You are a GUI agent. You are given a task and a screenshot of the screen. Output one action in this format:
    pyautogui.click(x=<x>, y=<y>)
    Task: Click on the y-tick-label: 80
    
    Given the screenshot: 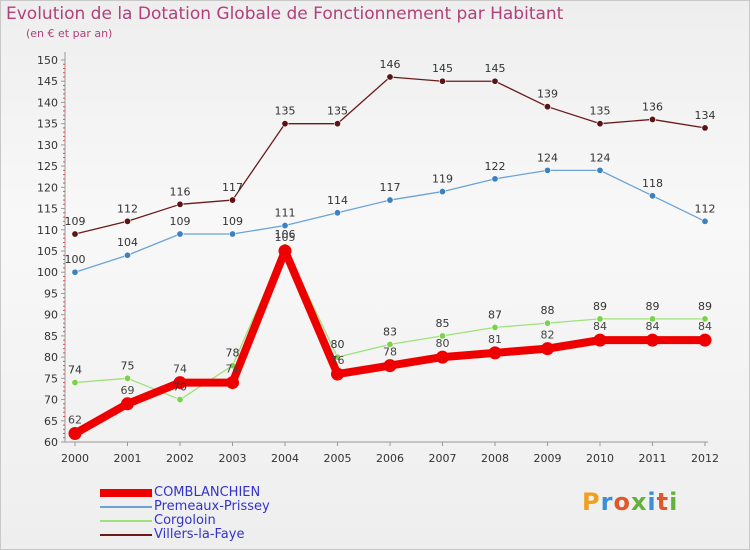 What is the action you would take?
    pyautogui.click(x=51, y=357)
    